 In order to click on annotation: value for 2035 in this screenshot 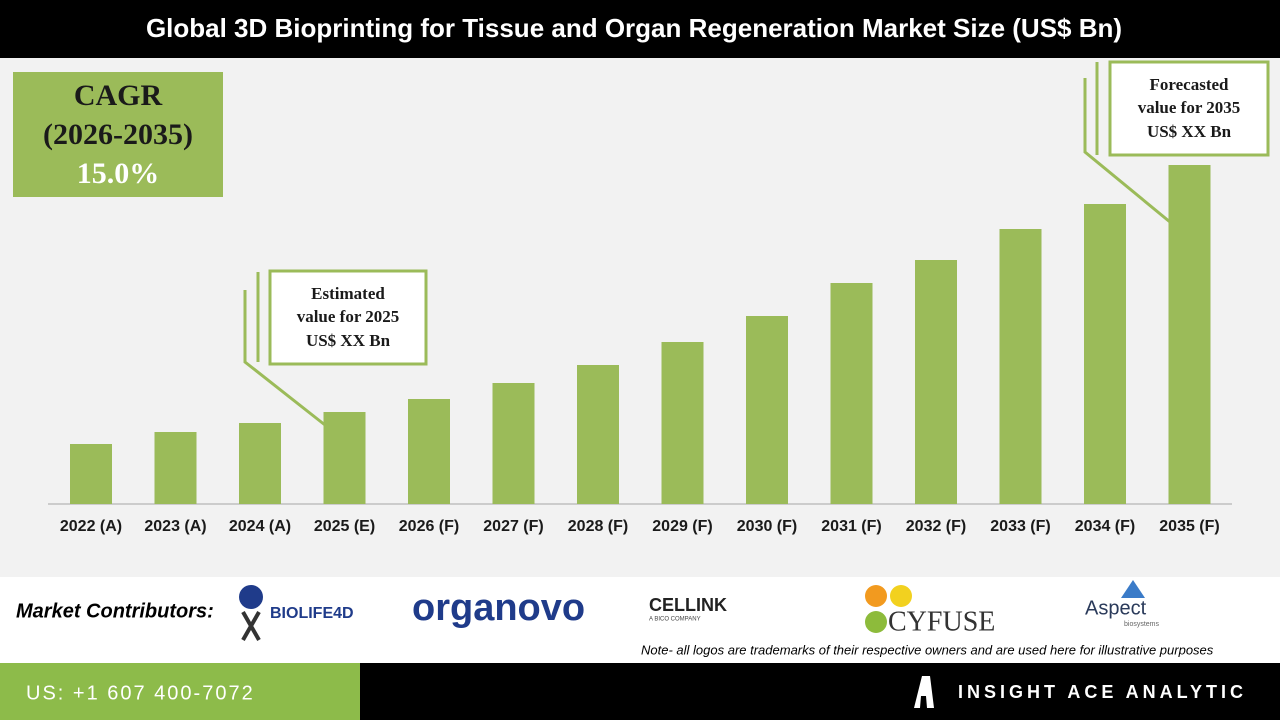, I will do `click(1189, 107)`.